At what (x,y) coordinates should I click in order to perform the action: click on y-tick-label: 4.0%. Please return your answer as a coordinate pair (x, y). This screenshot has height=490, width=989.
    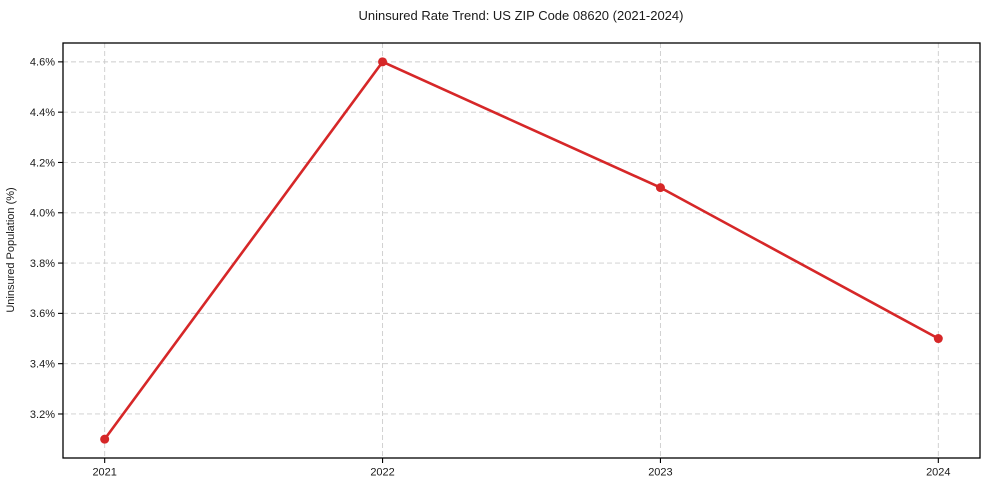
    Looking at the image, I should click on (42, 214).